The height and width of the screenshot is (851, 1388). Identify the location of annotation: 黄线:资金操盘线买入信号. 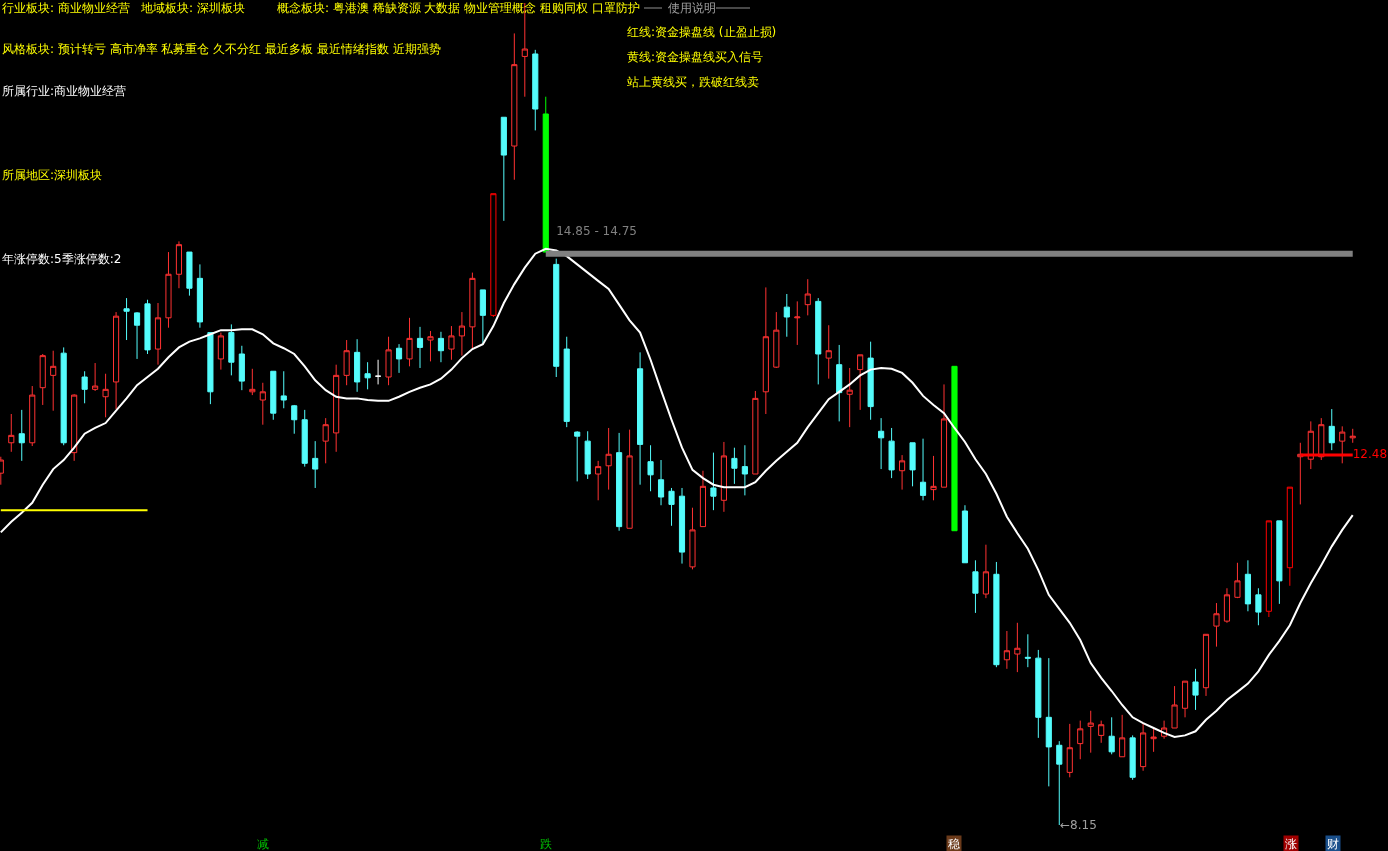
(695, 57).